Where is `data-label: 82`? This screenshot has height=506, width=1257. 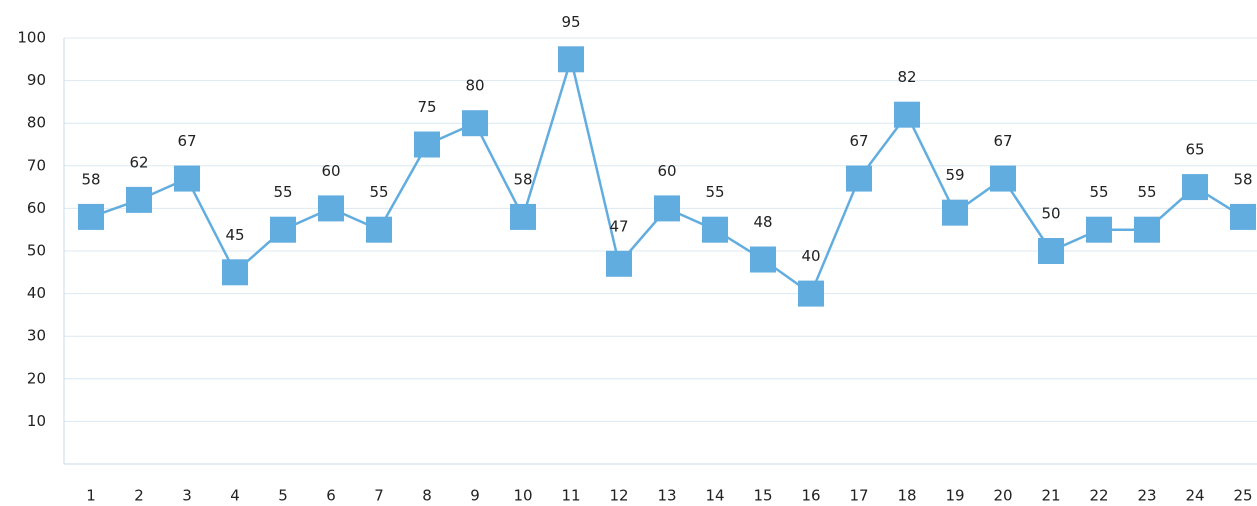 data-label: 82 is located at coordinates (906, 77).